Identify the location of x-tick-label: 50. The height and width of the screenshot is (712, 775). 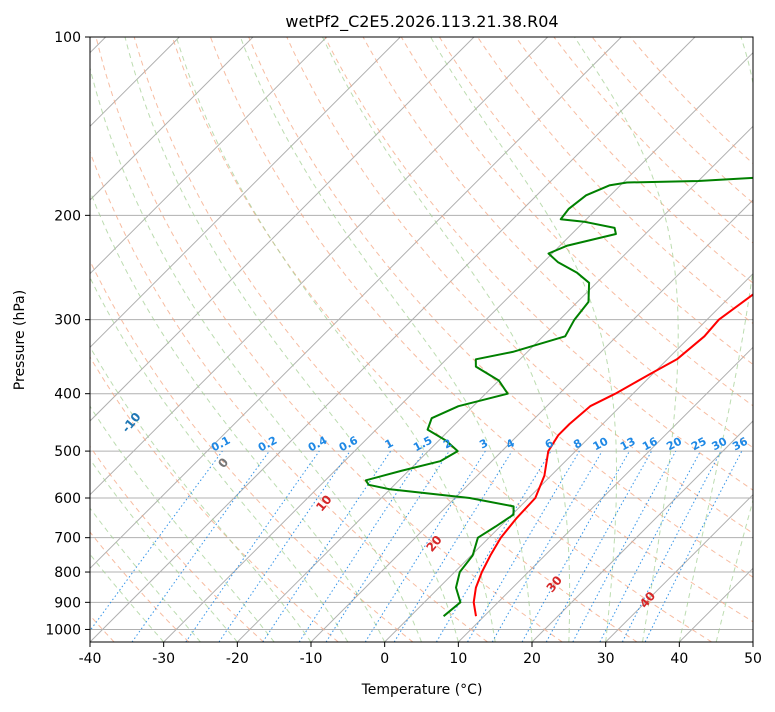
(753, 659).